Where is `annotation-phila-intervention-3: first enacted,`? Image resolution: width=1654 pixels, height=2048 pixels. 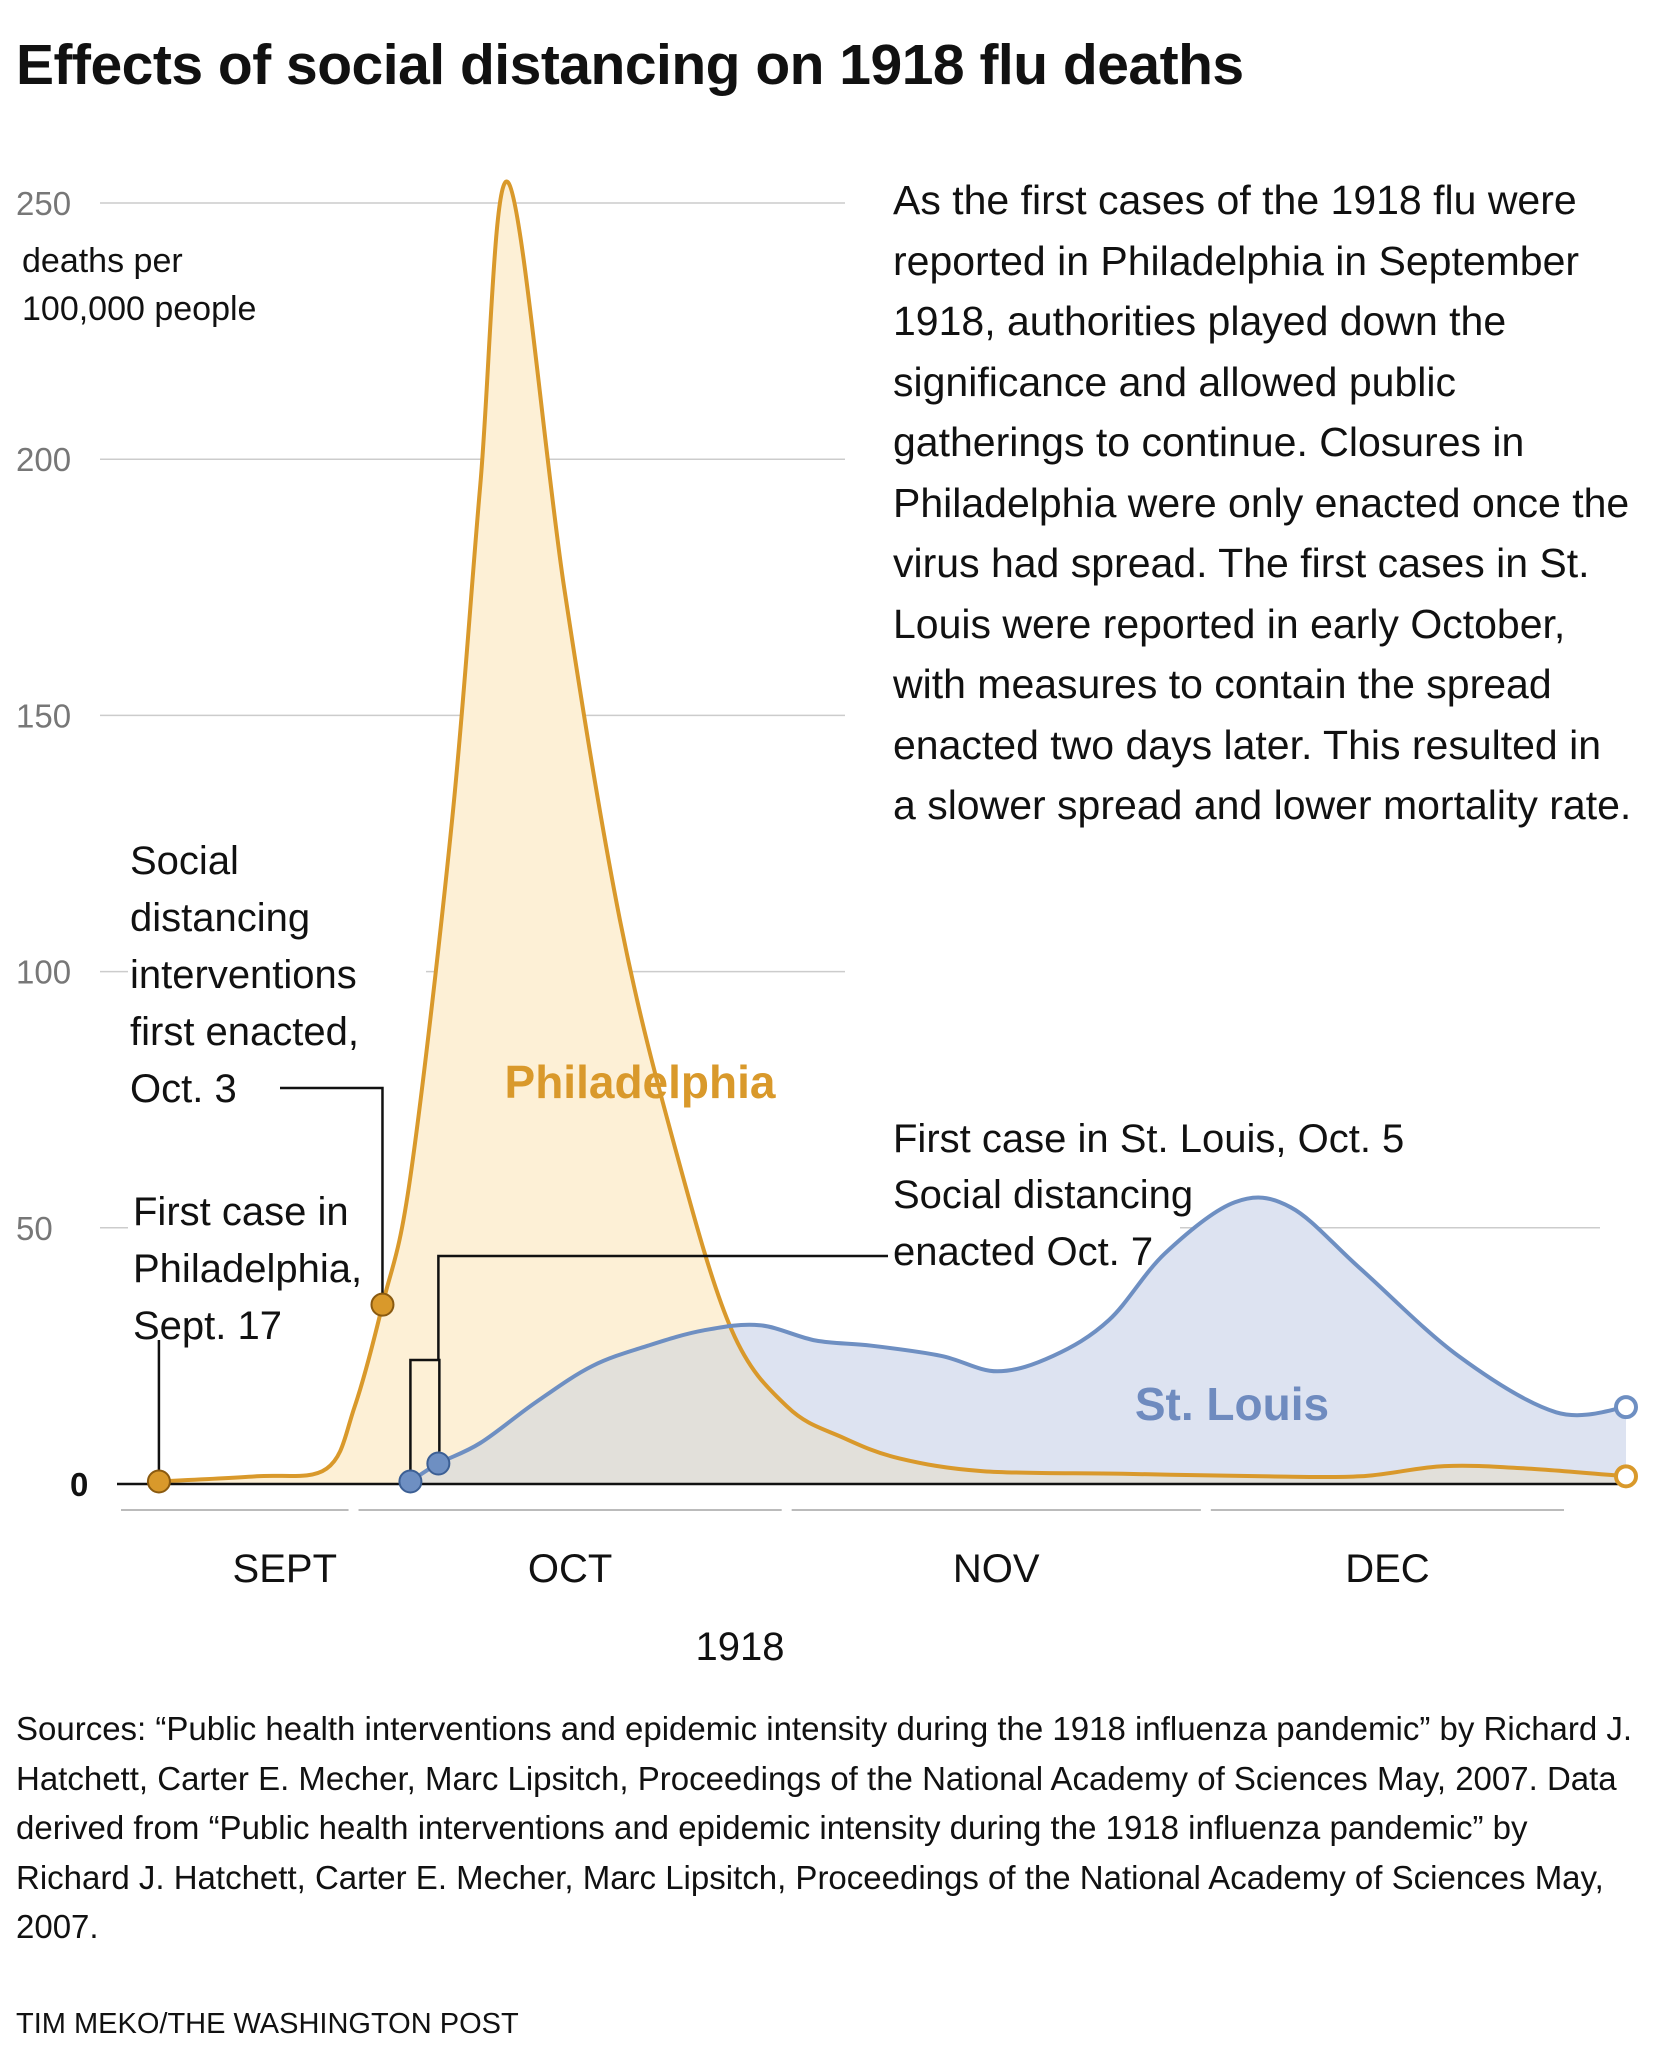 annotation-phila-intervention-3: first enacted, is located at coordinates (244, 1032).